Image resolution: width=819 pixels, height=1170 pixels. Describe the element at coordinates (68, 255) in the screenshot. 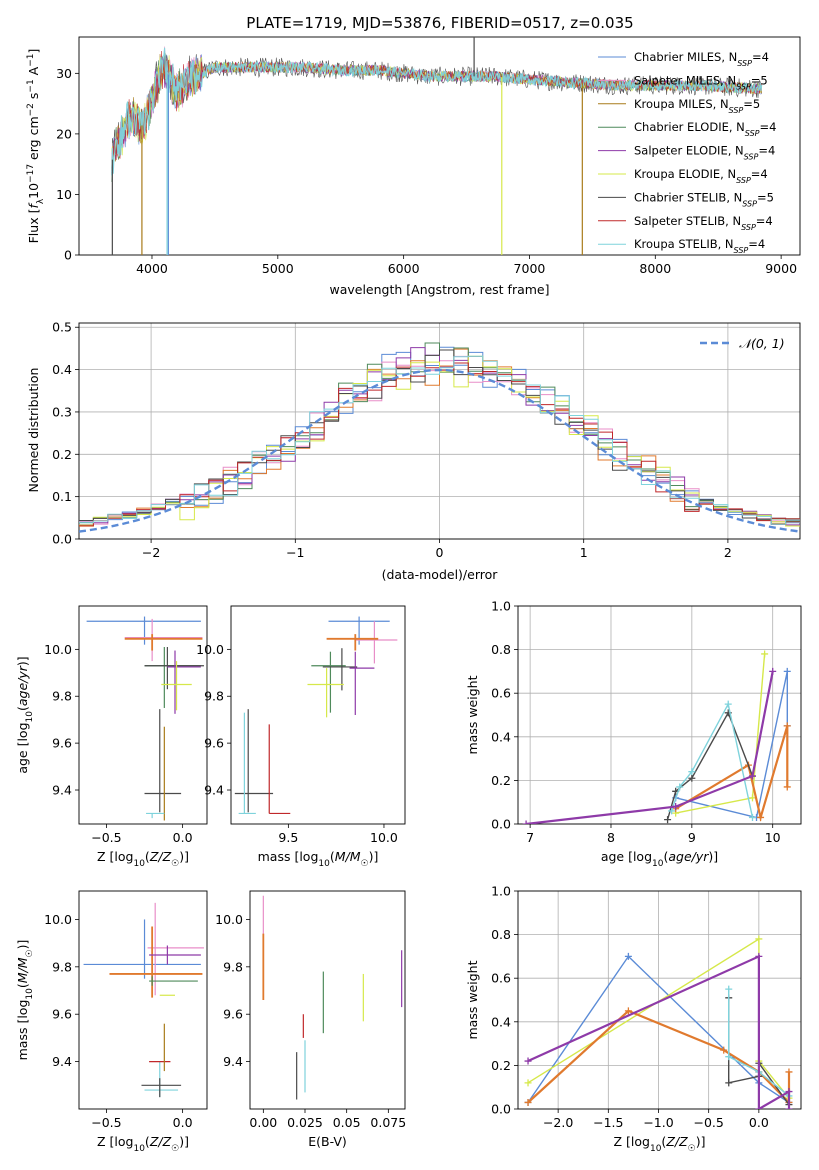

I see `y-tick-label: 0` at that location.